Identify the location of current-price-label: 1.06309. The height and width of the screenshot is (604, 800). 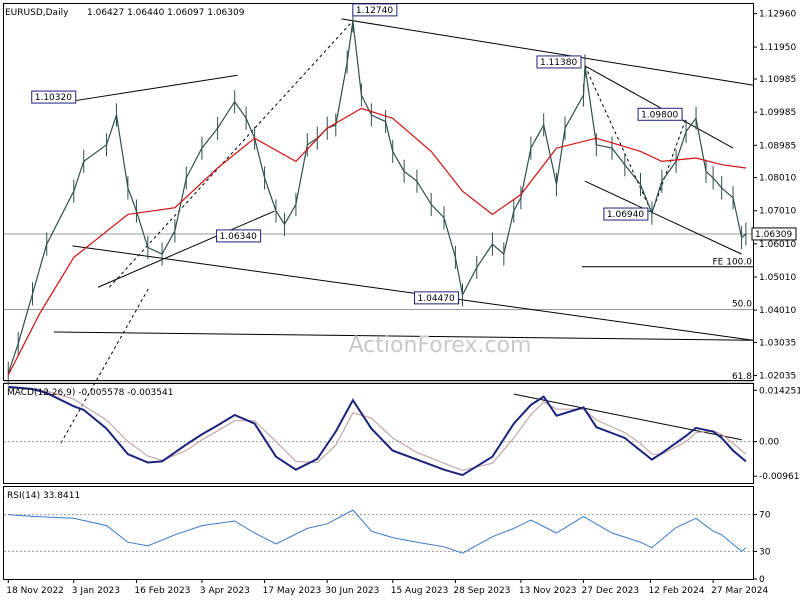
(773, 235).